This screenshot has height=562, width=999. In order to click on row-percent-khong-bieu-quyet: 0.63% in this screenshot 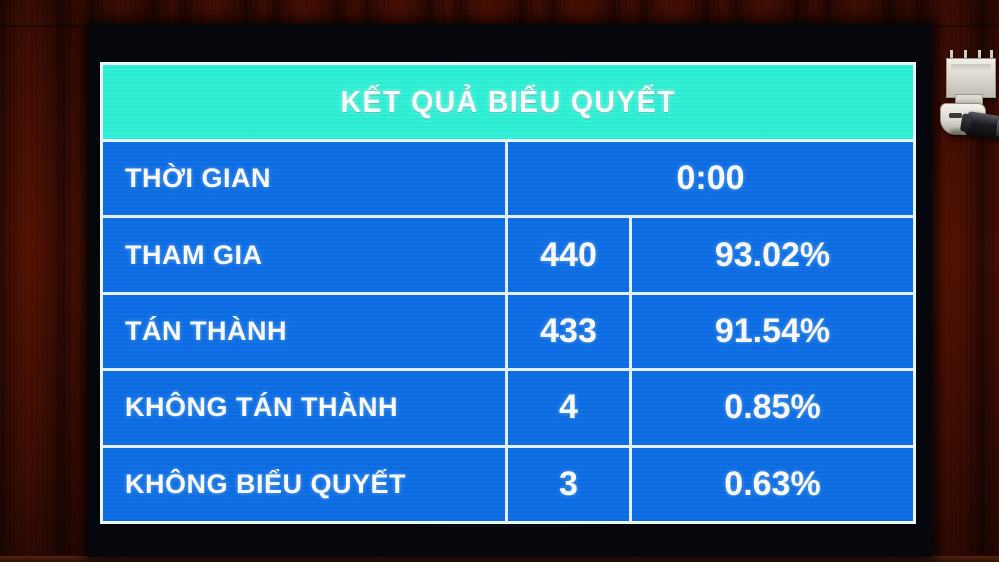, I will do `click(772, 483)`.